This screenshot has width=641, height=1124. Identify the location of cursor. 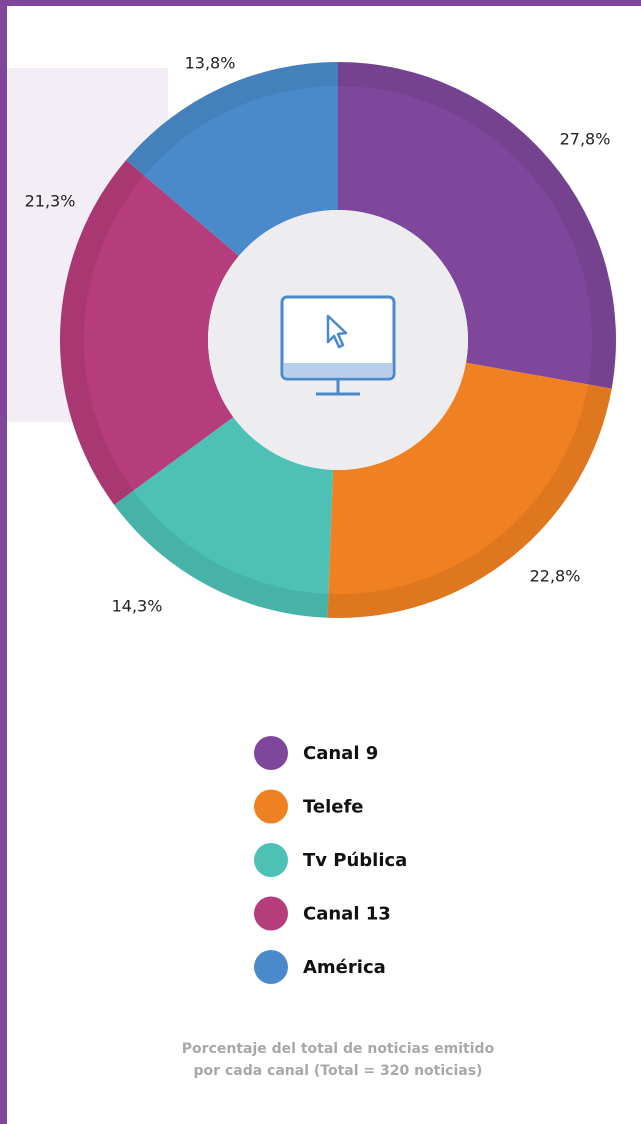
(337, 331).